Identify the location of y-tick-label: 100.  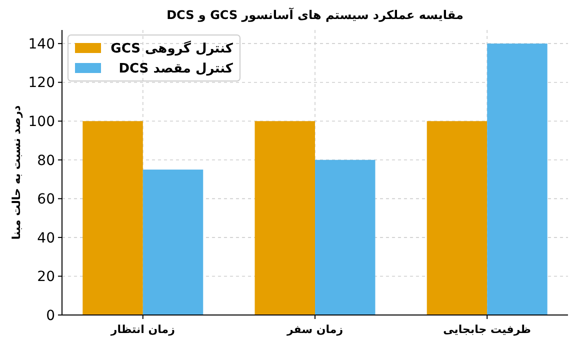
(41, 122).